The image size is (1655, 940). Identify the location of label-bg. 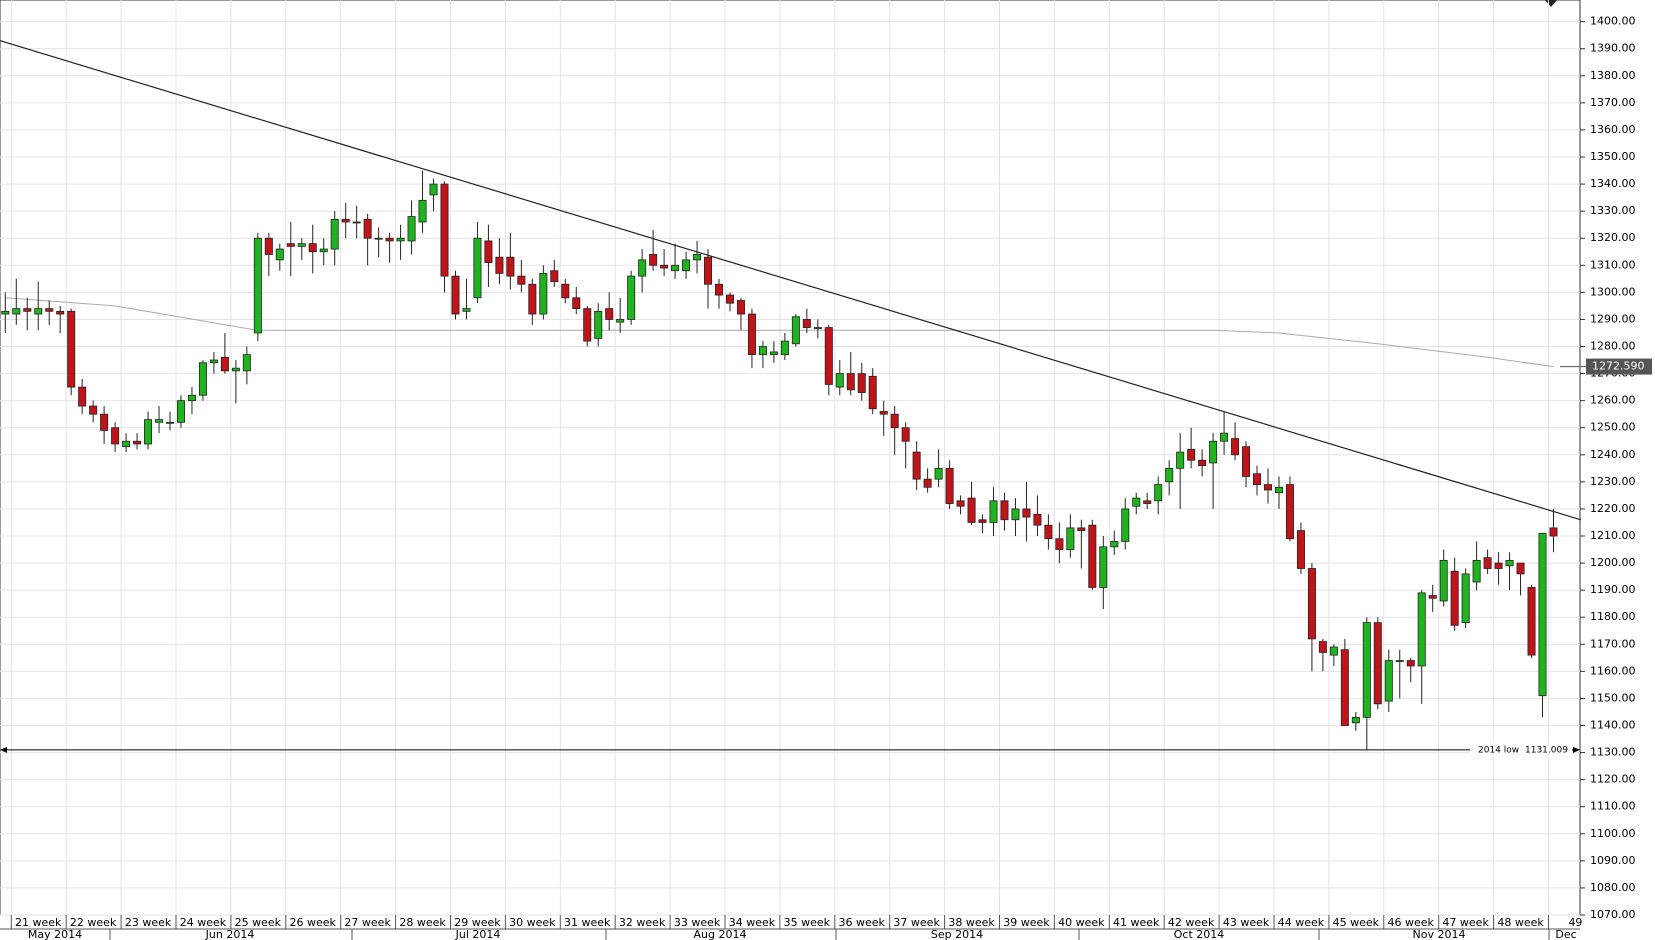
(1521, 749).